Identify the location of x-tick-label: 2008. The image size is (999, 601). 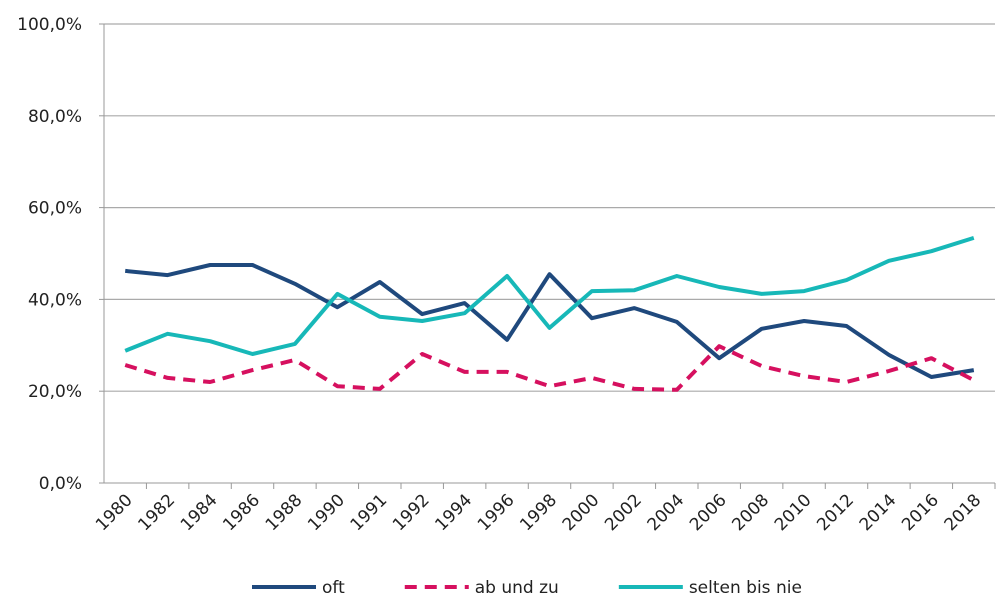
(750, 512).